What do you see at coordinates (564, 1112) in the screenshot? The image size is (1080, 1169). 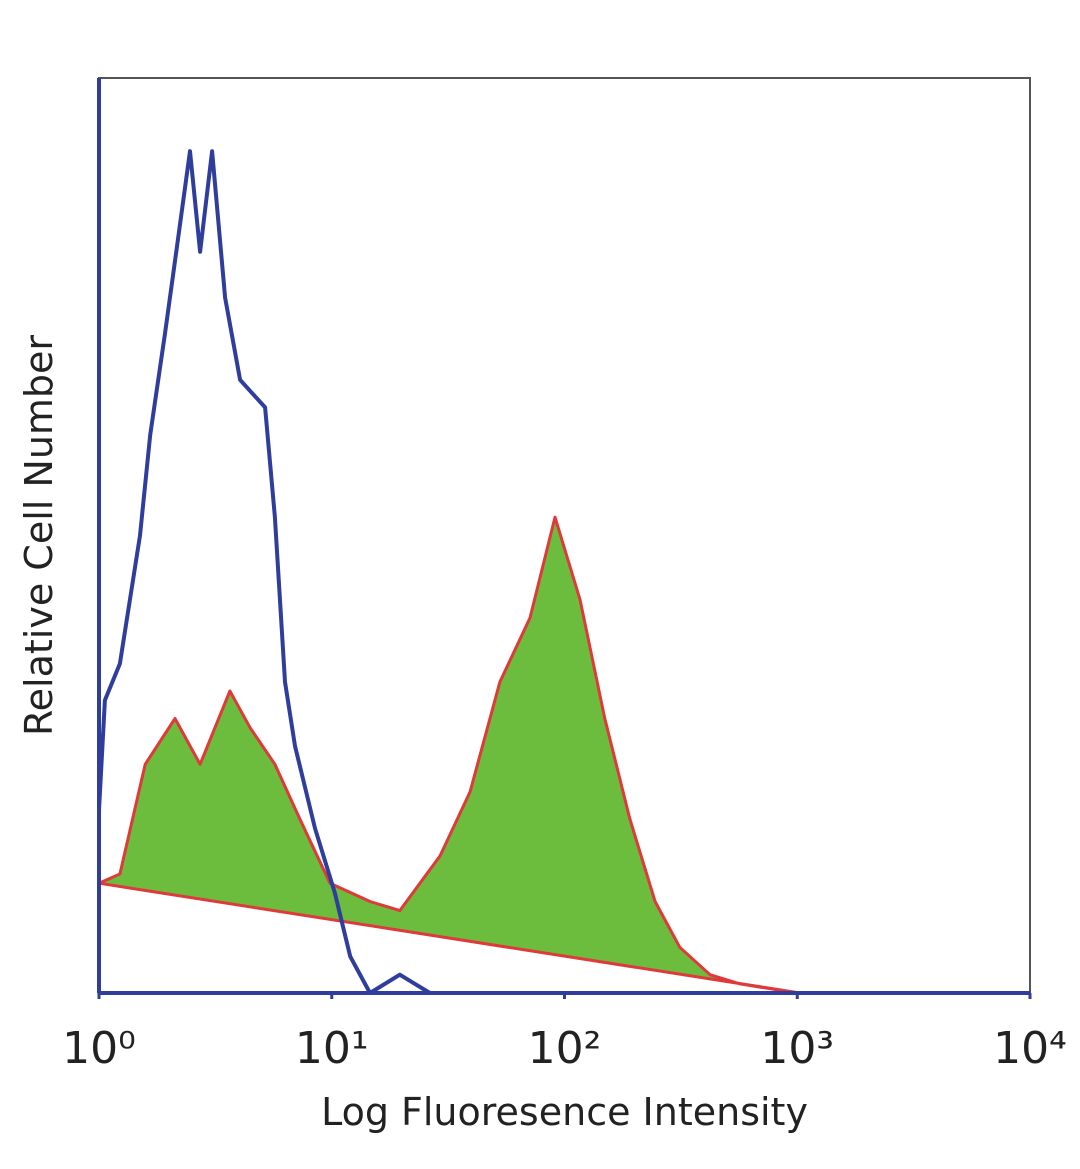 I see `x-axis-label: Log Fluoresence Intensity` at bounding box center [564, 1112].